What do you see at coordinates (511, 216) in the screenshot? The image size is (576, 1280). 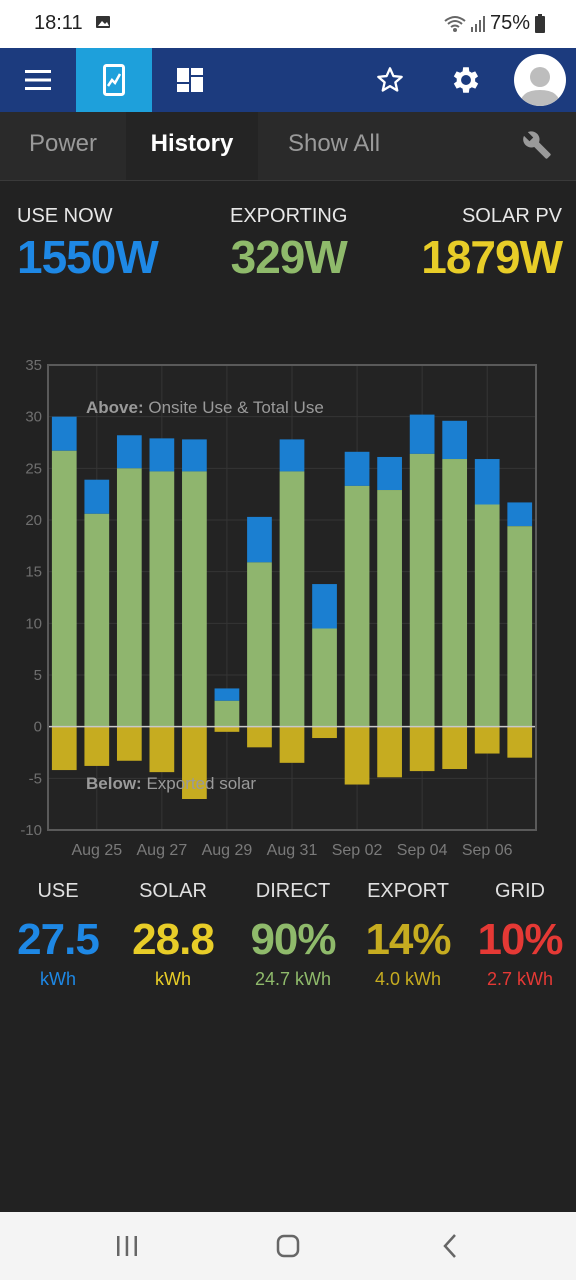 I see `solar-pv-label: SOLAR PV` at bounding box center [511, 216].